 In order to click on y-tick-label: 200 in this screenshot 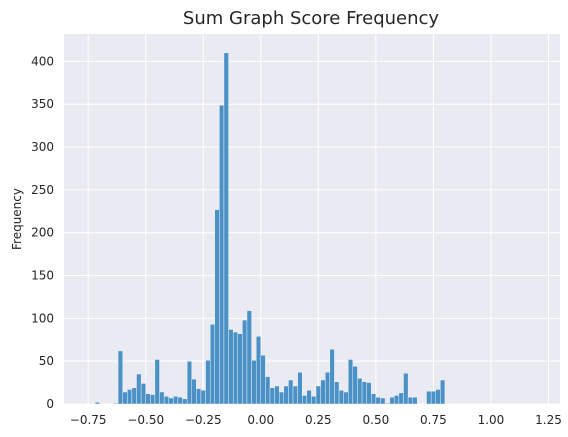, I will do `click(42, 233)`.